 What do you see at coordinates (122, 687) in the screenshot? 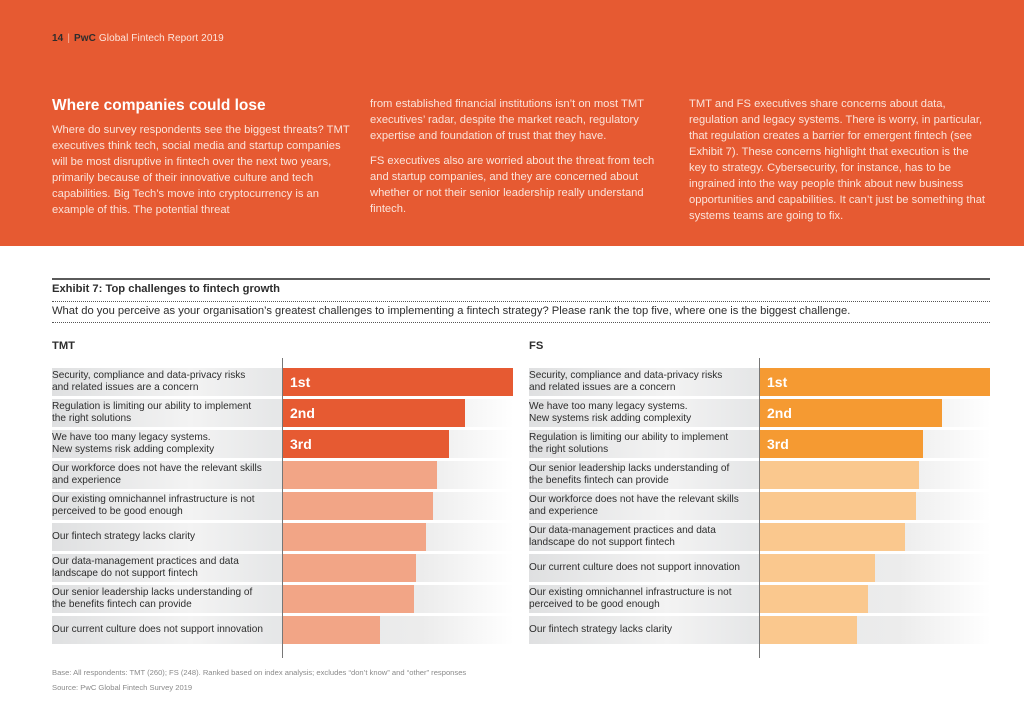
I see `footnote-source: Source: PwC Global Fintech Survey 2019` at bounding box center [122, 687].